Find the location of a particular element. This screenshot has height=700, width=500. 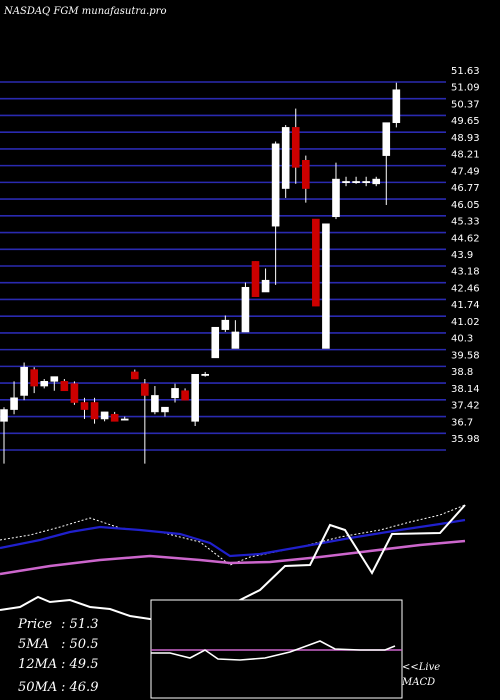

y-tick-label: 45.33 is located at coordinates (465, 222).